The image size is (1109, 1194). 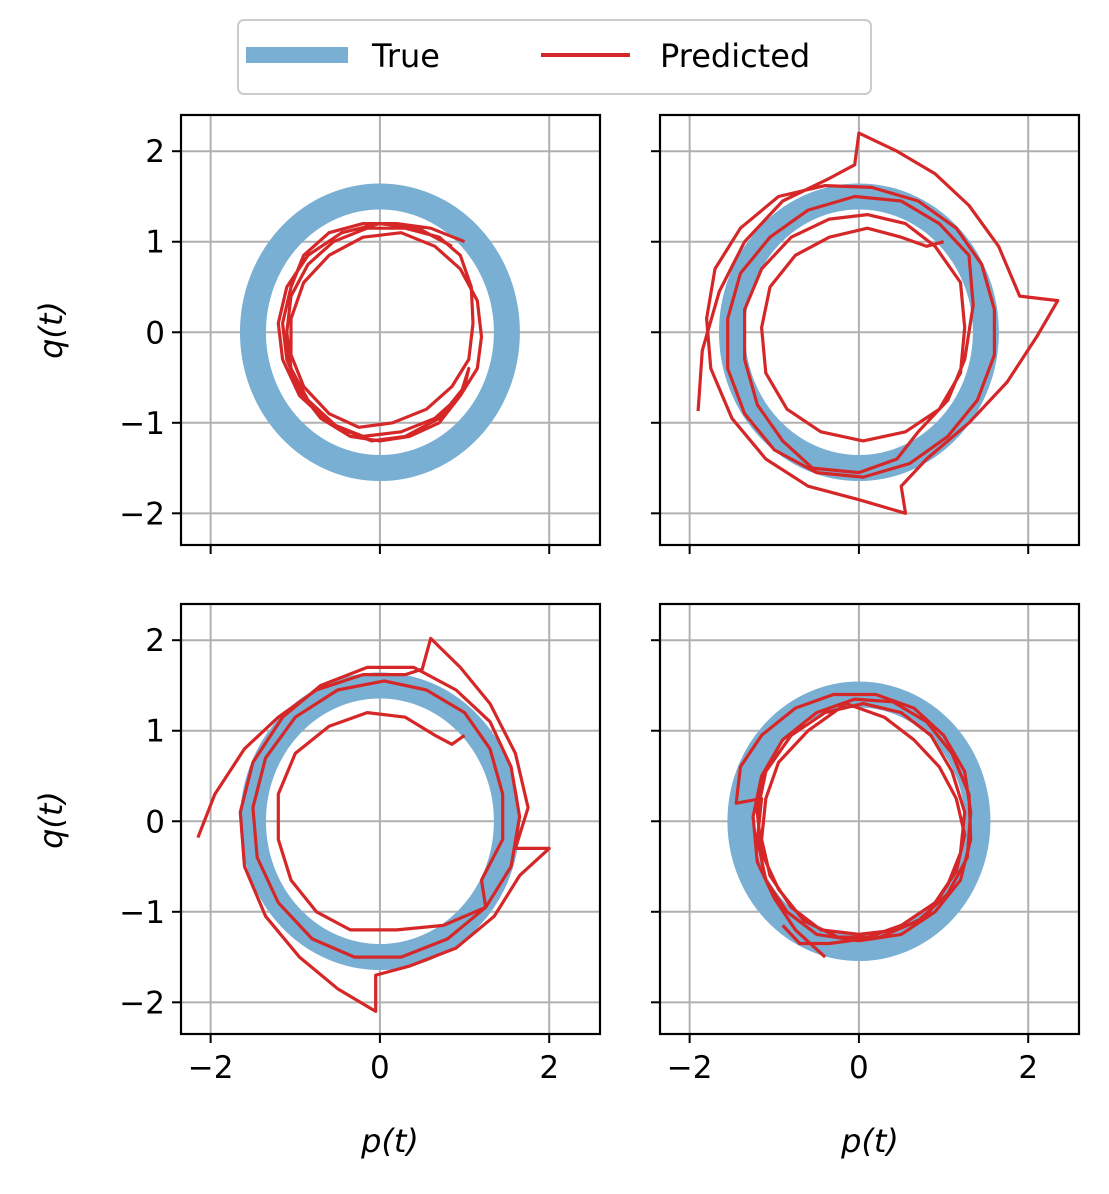 I want to click on legend-label-true: True, so click(x=405, y=56).